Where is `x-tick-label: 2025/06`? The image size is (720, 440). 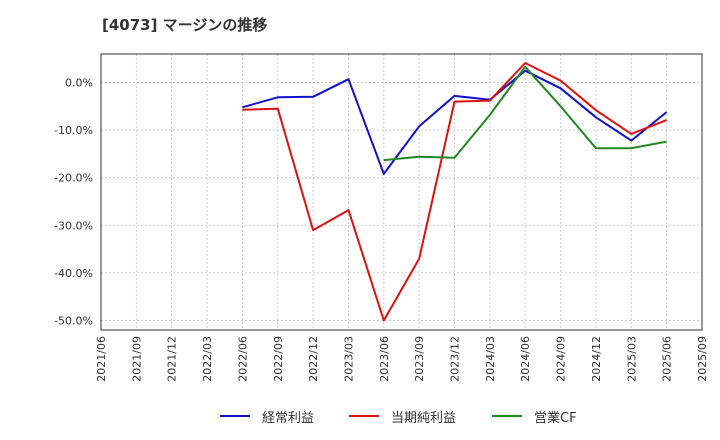
x-tick-label: 2025/06 is located at coordinates (667, 359).